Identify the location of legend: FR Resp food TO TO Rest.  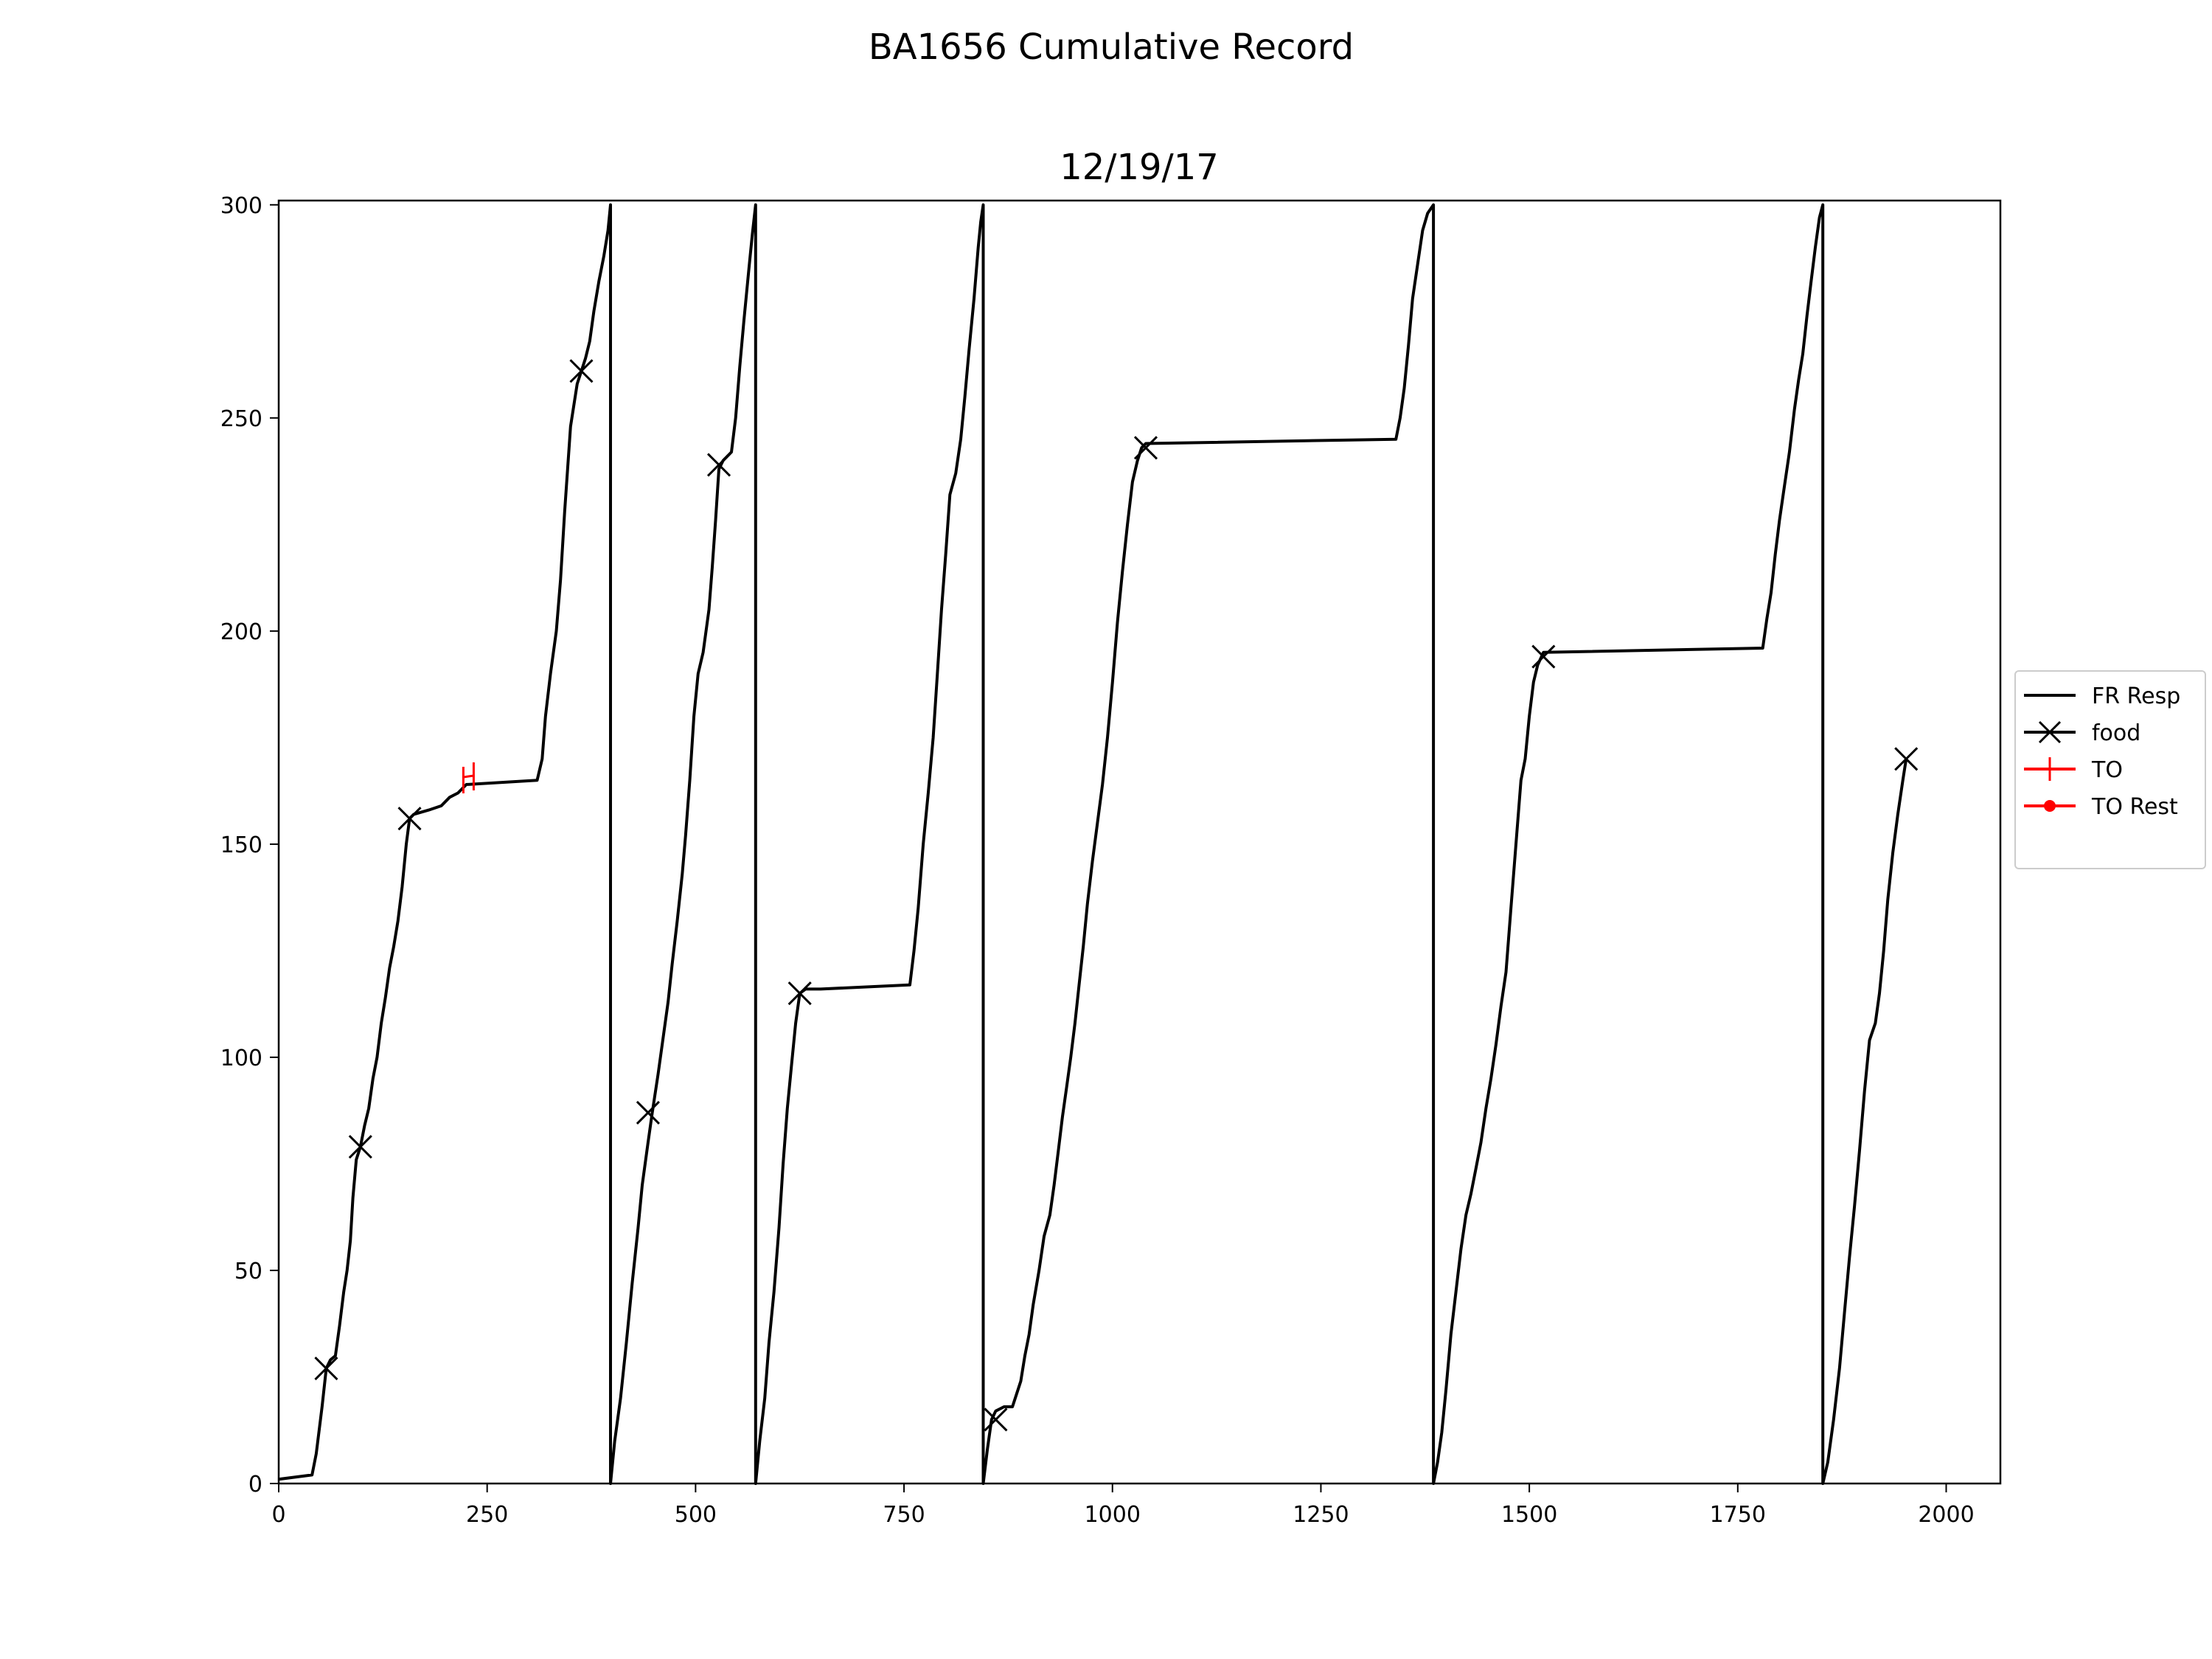
(2110, 769).